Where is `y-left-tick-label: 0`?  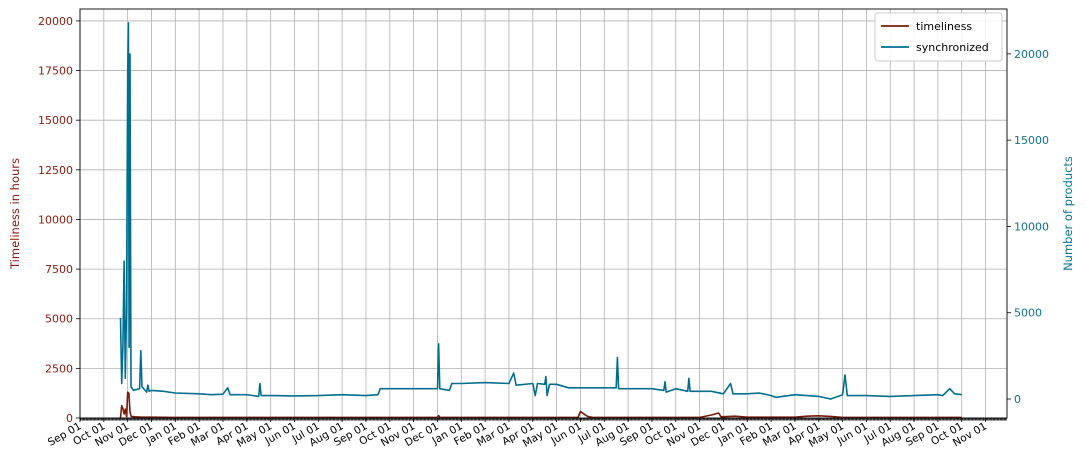 y-left-tick-label: 0 is located at coordinates (69, 418).